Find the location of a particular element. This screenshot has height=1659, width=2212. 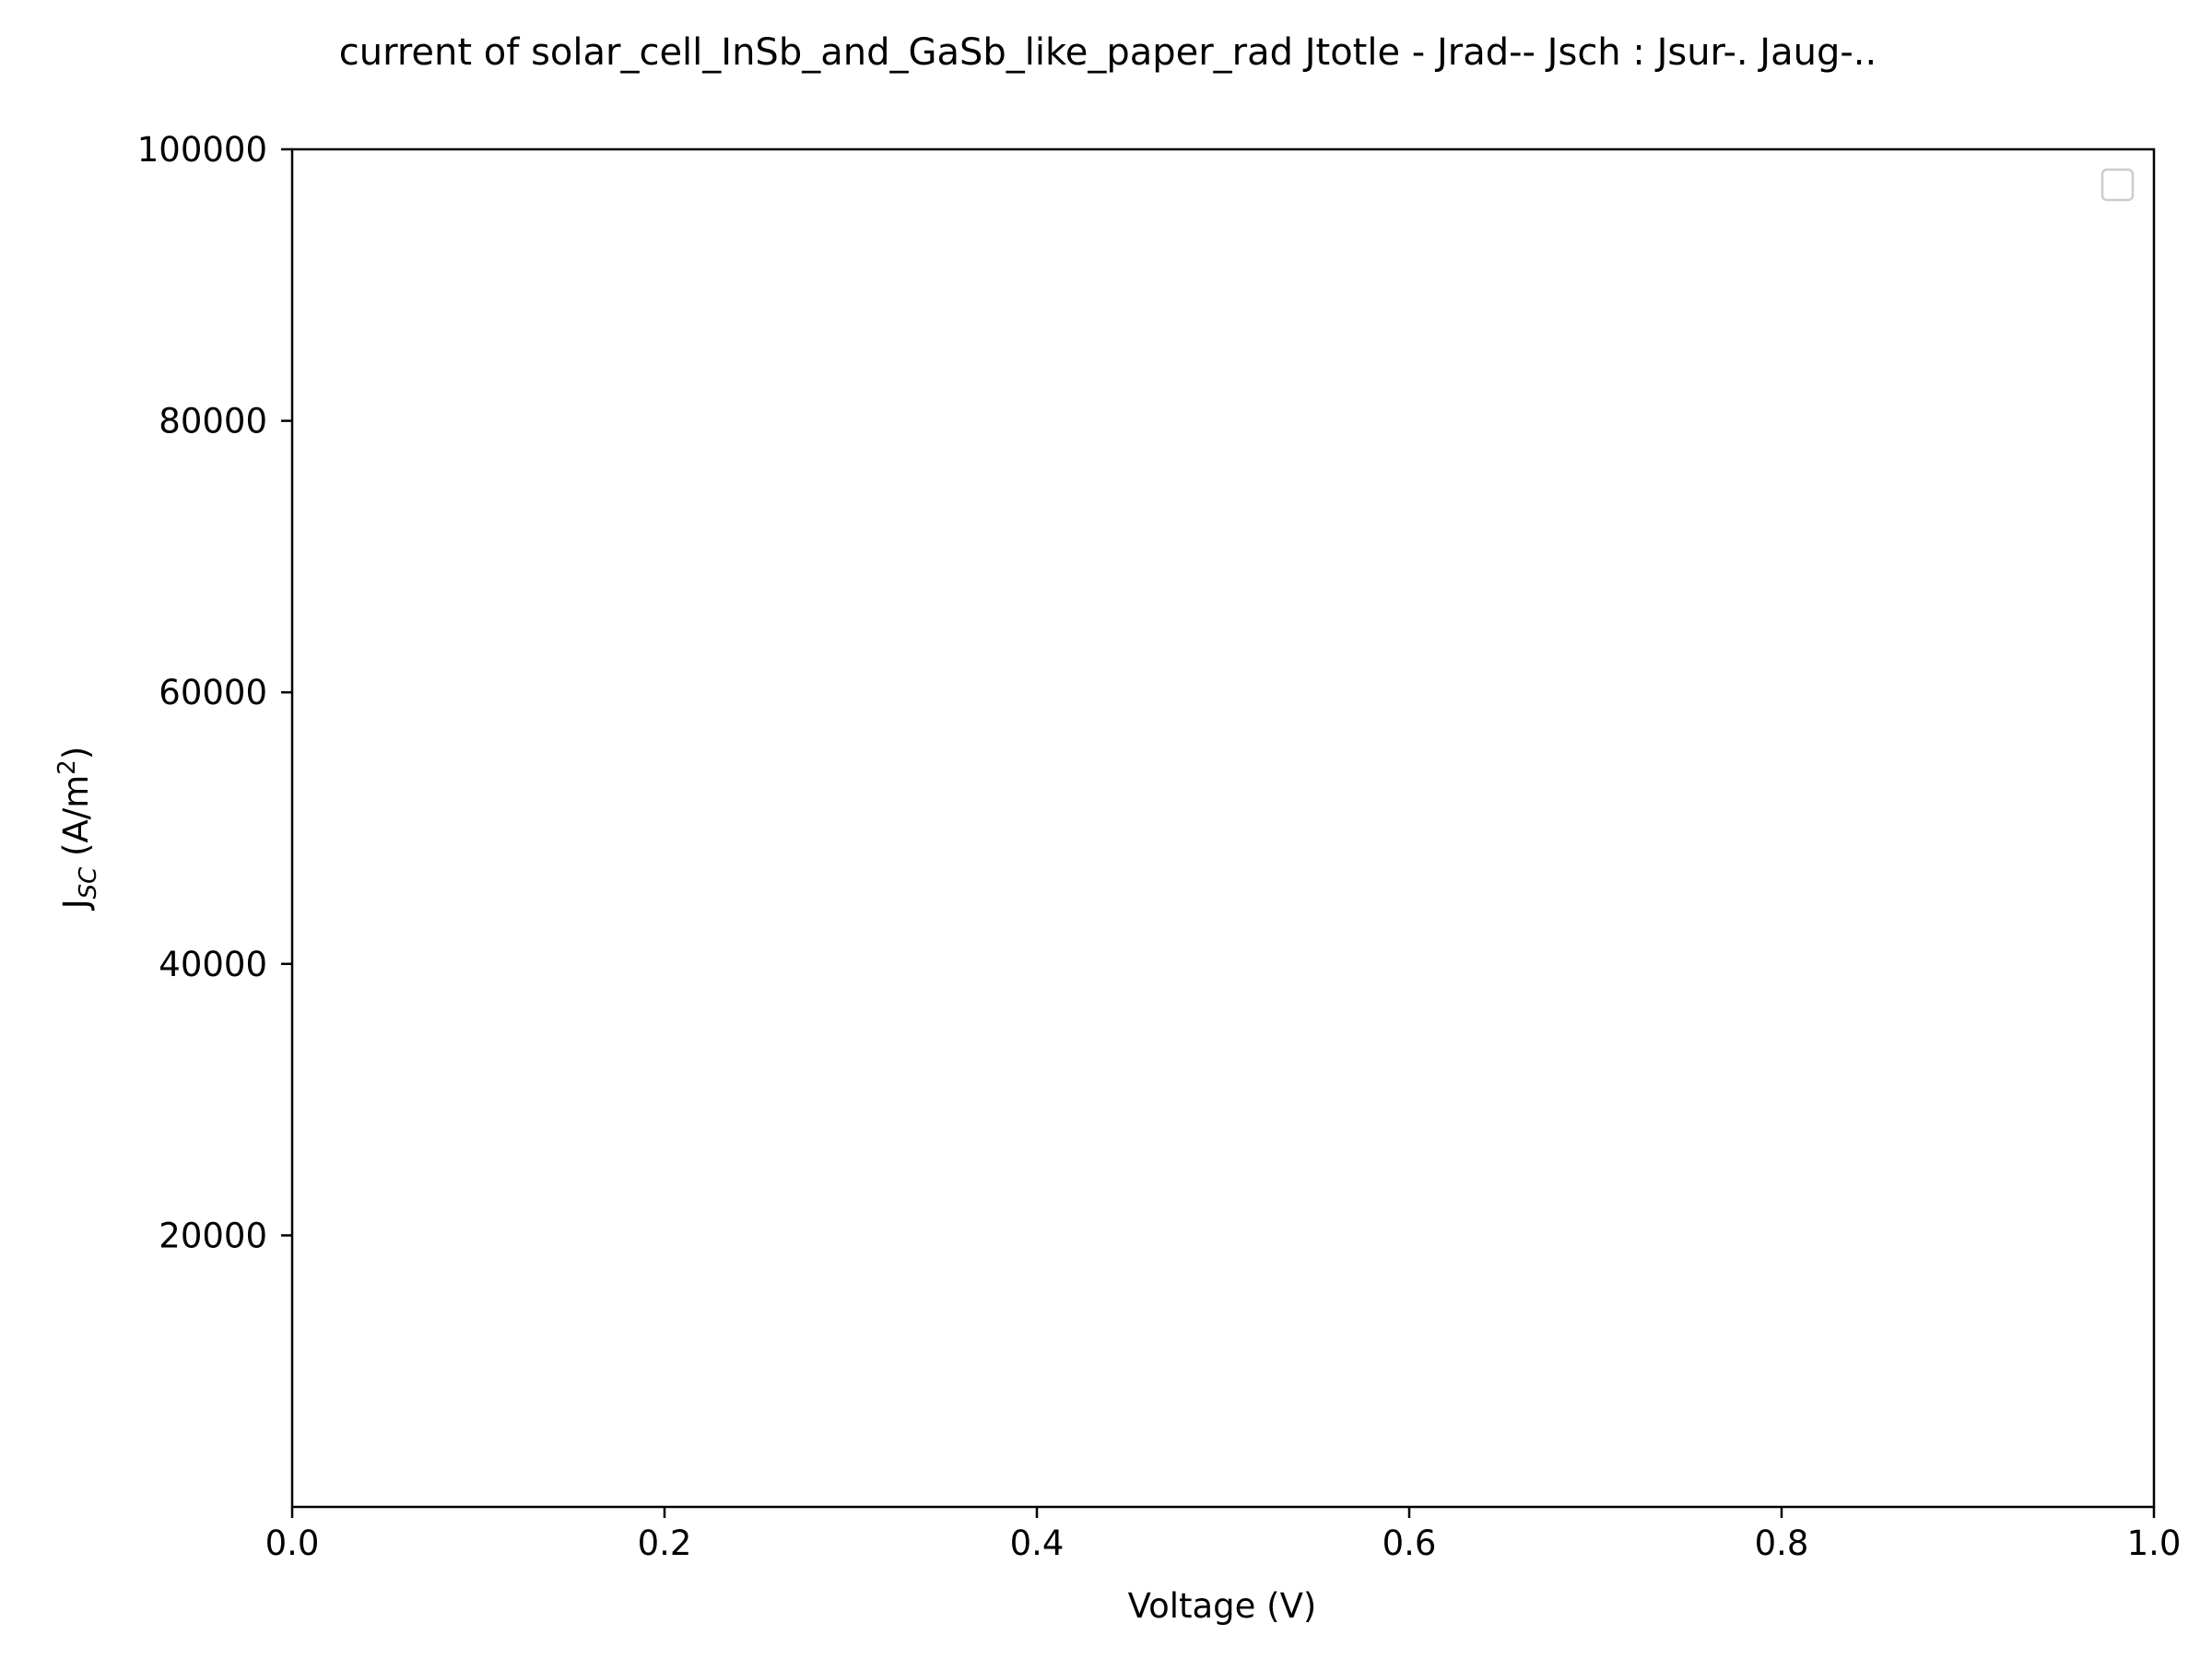

x-axis-label: Voltage (V) is located at coordinates (1222, 1606).